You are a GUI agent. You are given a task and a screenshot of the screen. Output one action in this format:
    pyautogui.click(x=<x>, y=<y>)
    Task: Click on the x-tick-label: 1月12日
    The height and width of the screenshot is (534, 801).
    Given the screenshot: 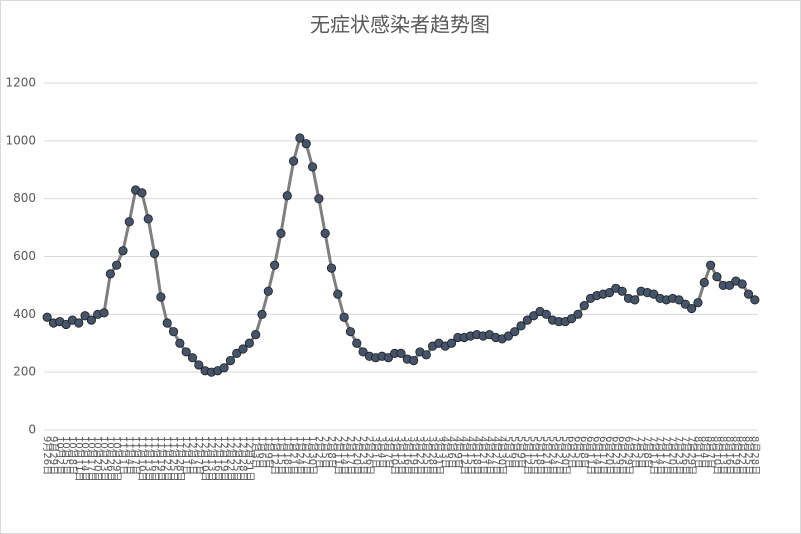 What is the action you would take?
    pyautogui.click(x=275, y=455)
    